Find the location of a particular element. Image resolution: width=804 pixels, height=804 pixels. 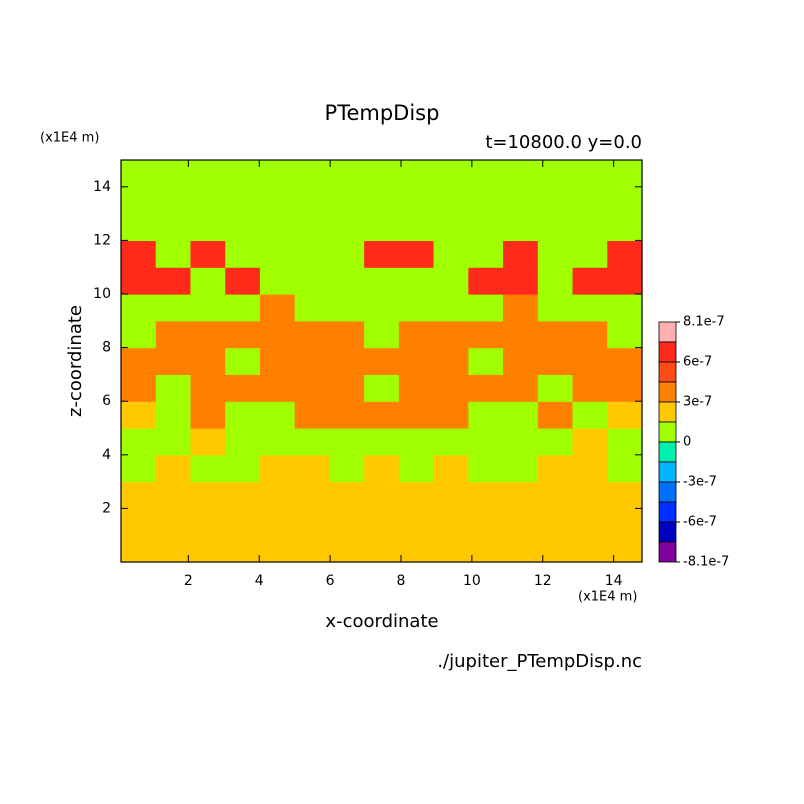

y-tick-label: 6 is located at coordinates (106, 401).